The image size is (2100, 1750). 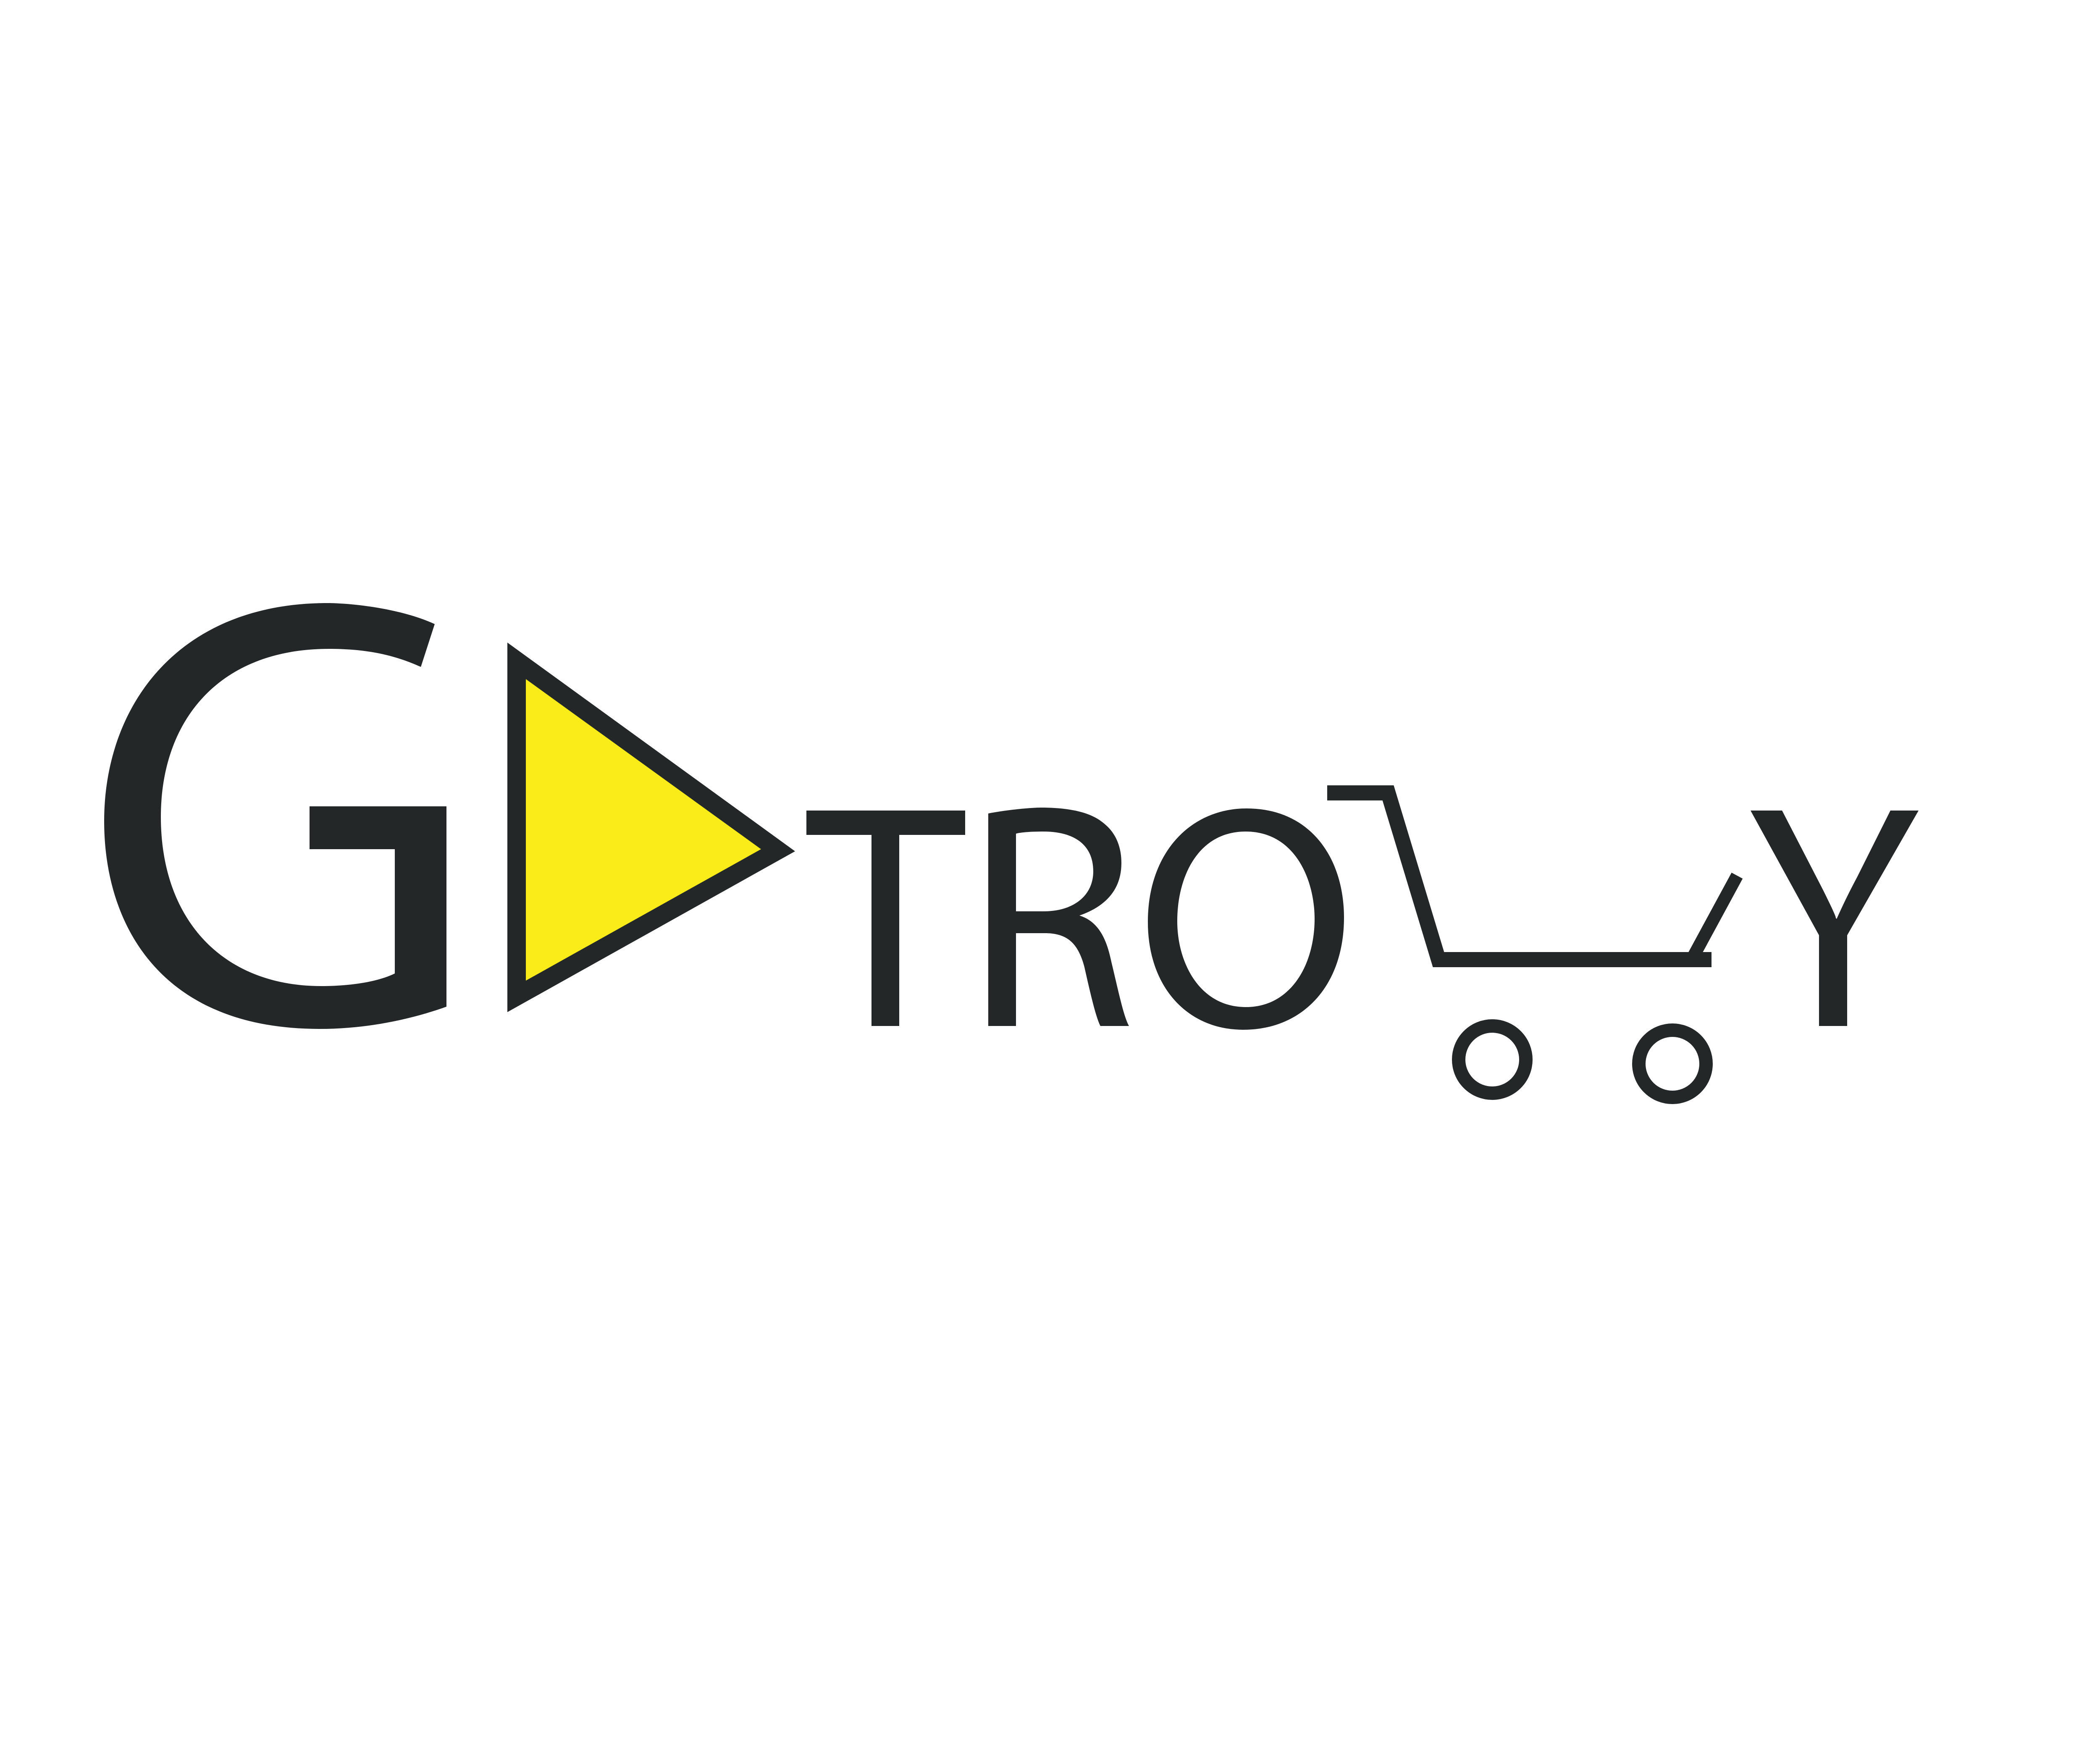 I want to click on shopping-cart-icon, so click(x=1535, y=944).